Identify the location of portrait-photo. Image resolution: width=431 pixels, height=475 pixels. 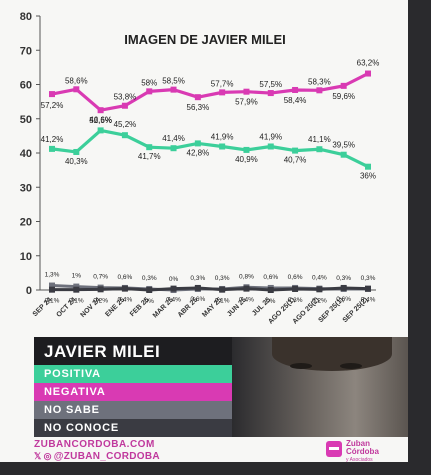
(320, 387).